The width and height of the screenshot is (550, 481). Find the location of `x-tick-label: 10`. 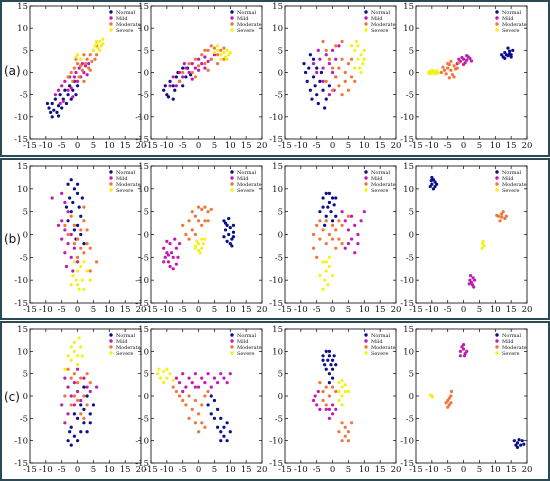

x-tick-label: 10 is located at coordinates (109, 310).